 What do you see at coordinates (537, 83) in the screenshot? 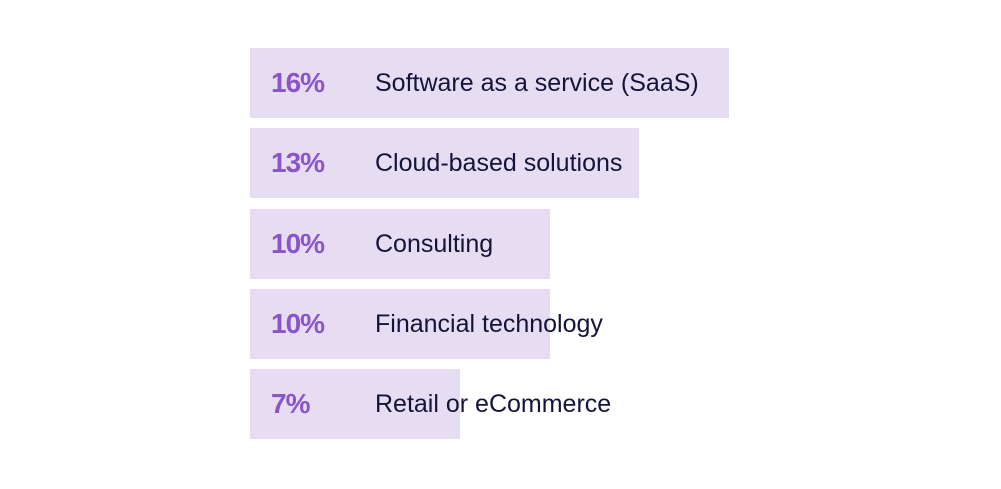
I see `bar-category-label: Software as a service (SaaS)` at bounding box center [537, 83].